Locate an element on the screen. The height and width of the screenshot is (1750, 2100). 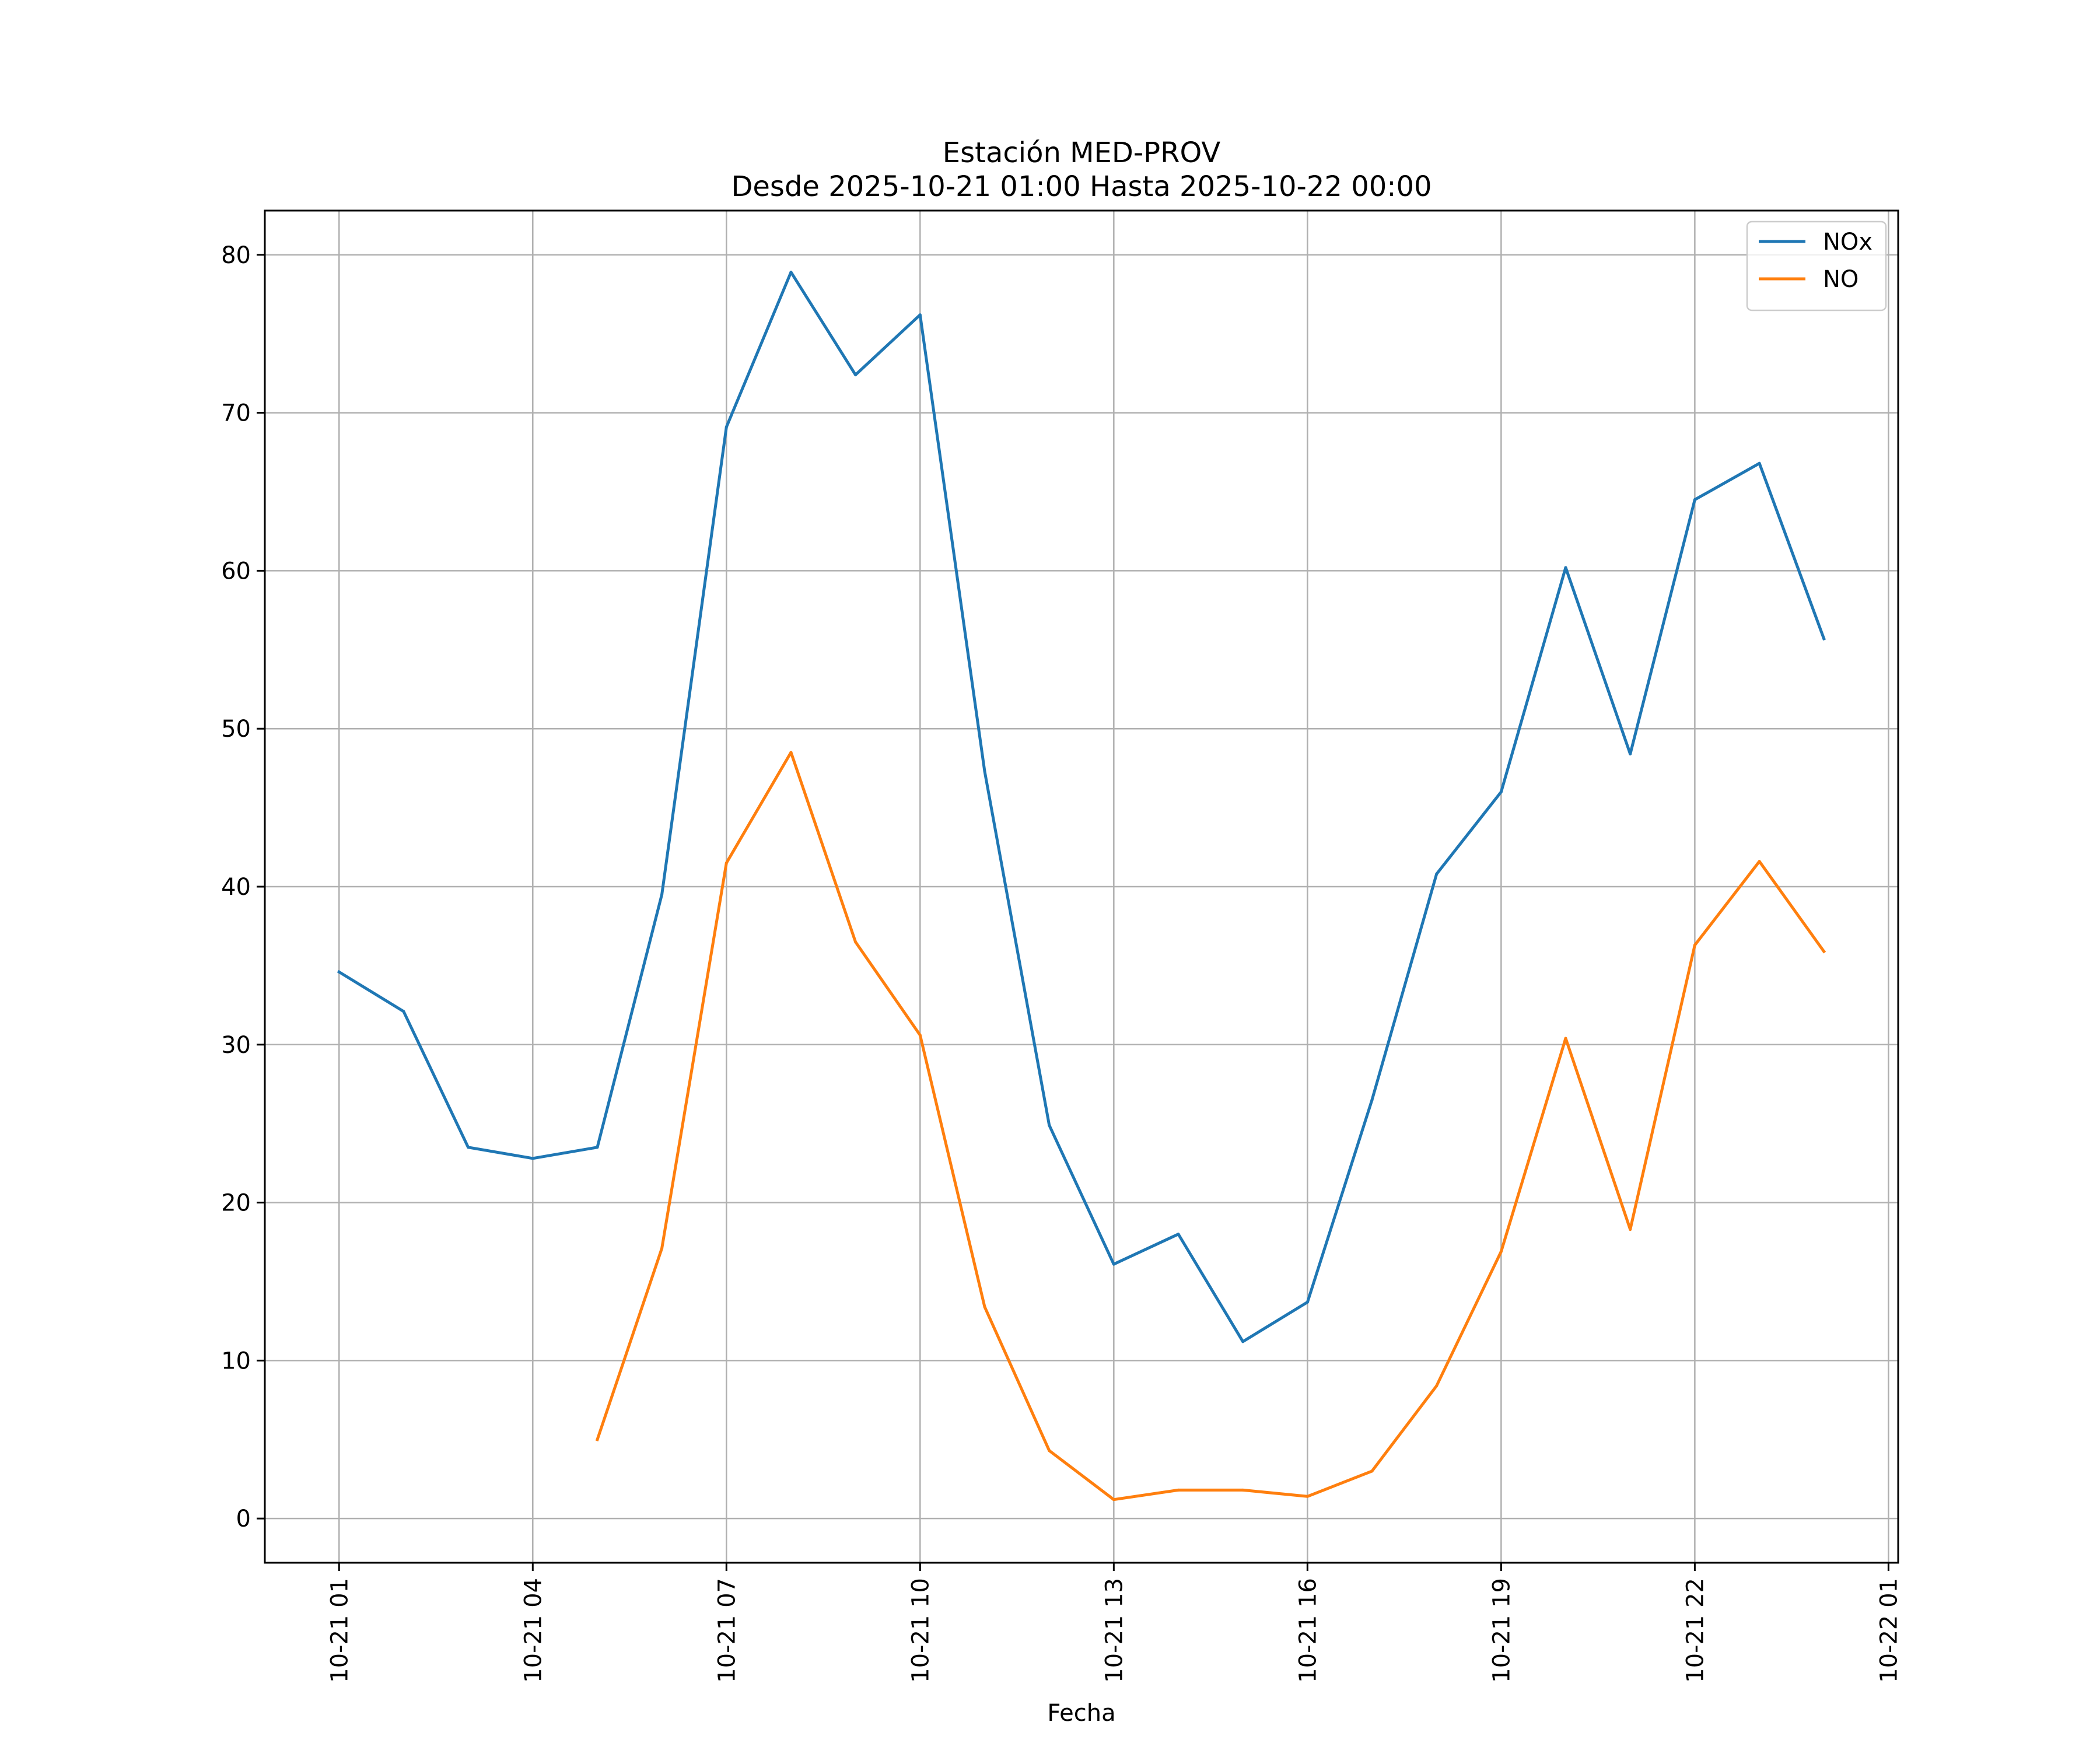
legend-box is located at coordinates (1817, 266).